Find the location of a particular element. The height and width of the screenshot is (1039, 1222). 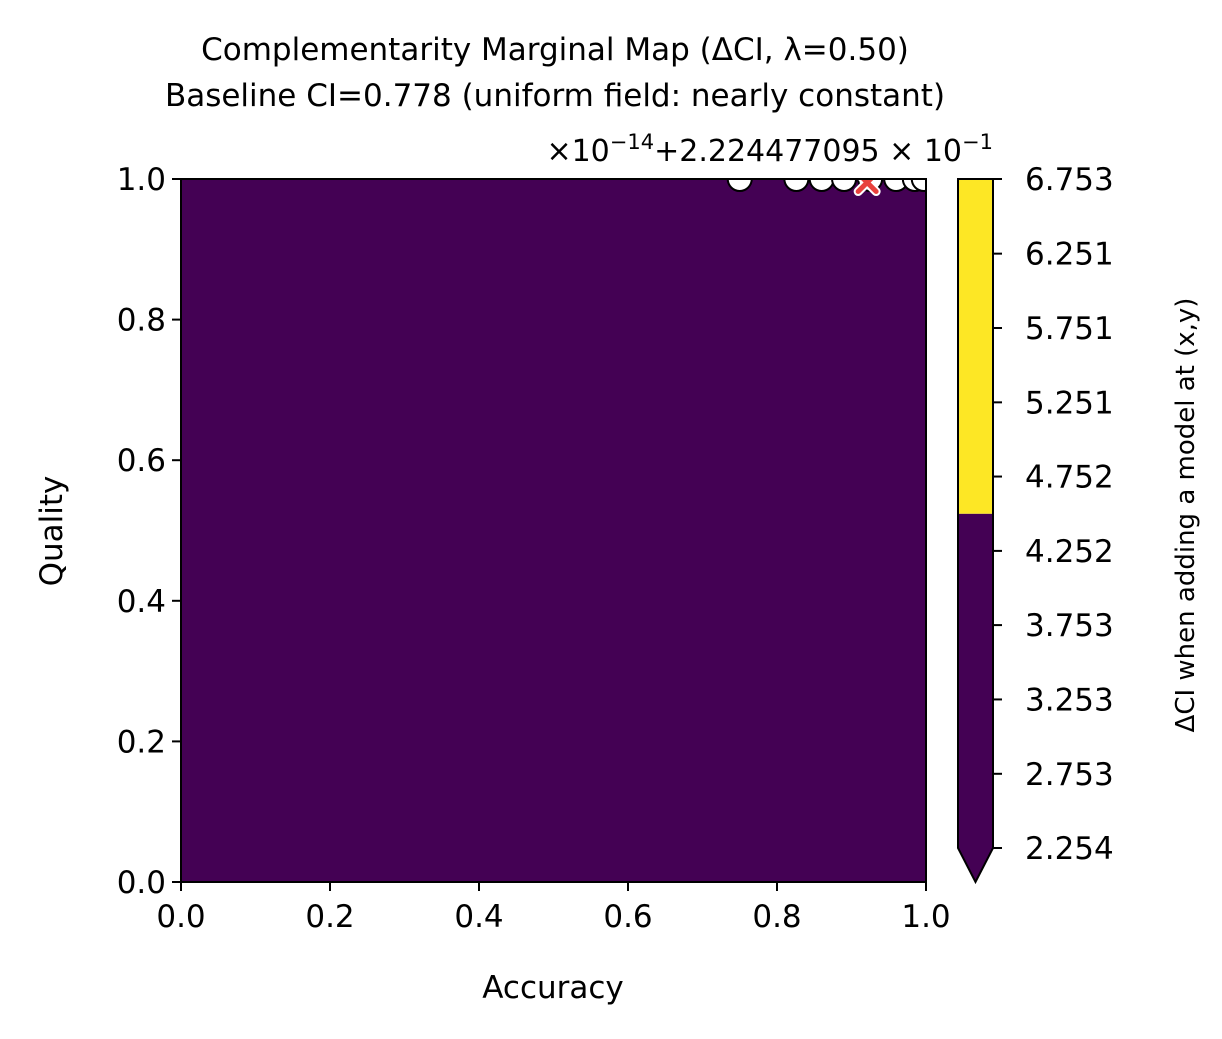

y-tick-label: 0.2 is located at coordinates (141, 742).